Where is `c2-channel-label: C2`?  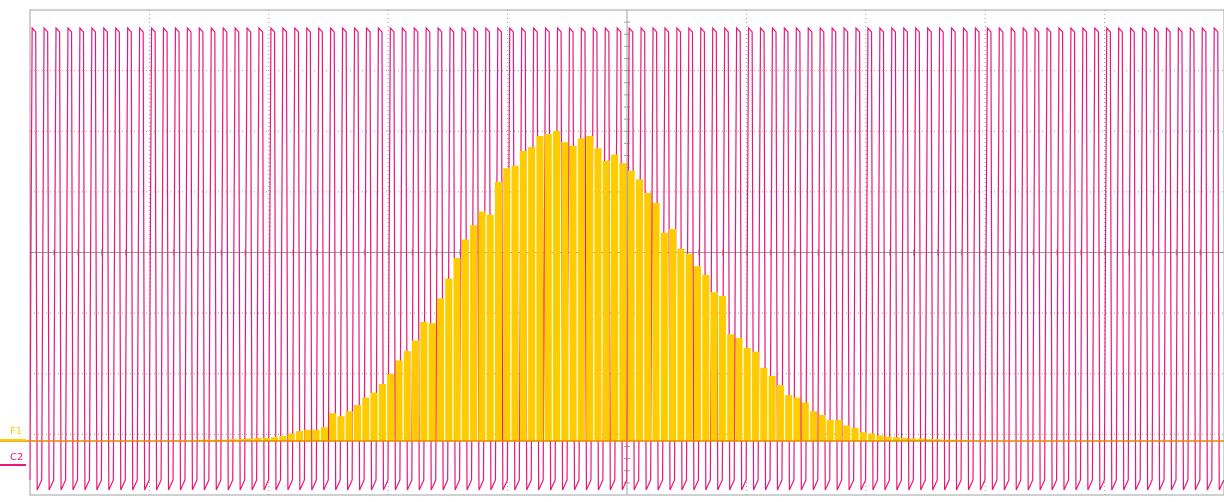
c2-channel-label: C2 is located at coordinates (16, 457).